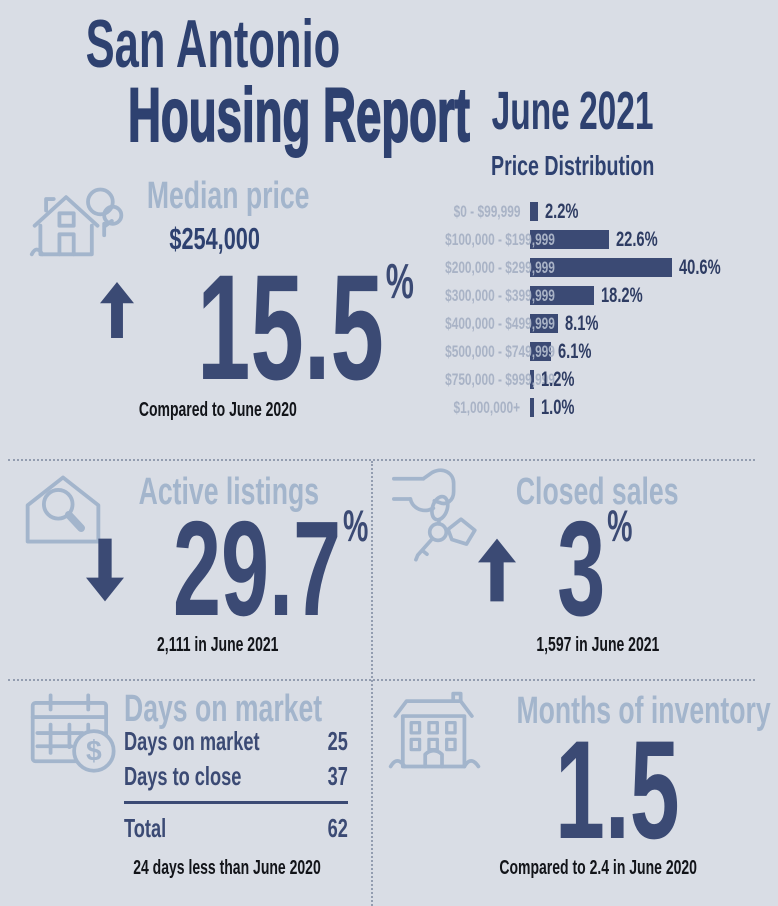 The height and width of the screenshot is (906, 778). Describe the element at coordinates (500, 351) in the screenshot. I see `price-range-label: $500,000 - $749,999` at that location.